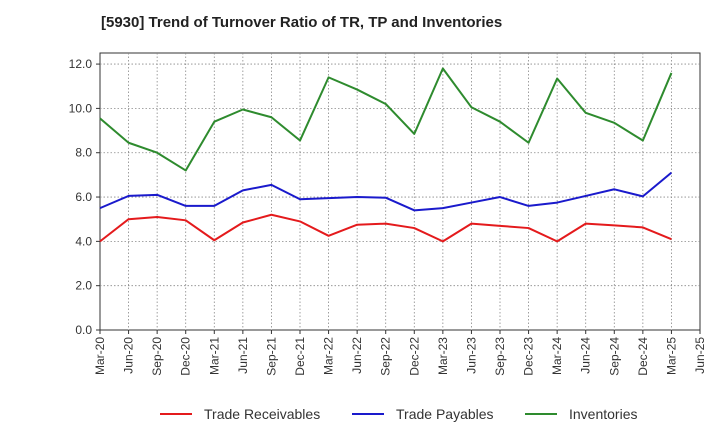 This screenshot has width=720, height=440. What do you see at coordinates (586, 355) in the screenshot?
I see `x-tick-label: Jun-24` at bounding box center [586, 355].